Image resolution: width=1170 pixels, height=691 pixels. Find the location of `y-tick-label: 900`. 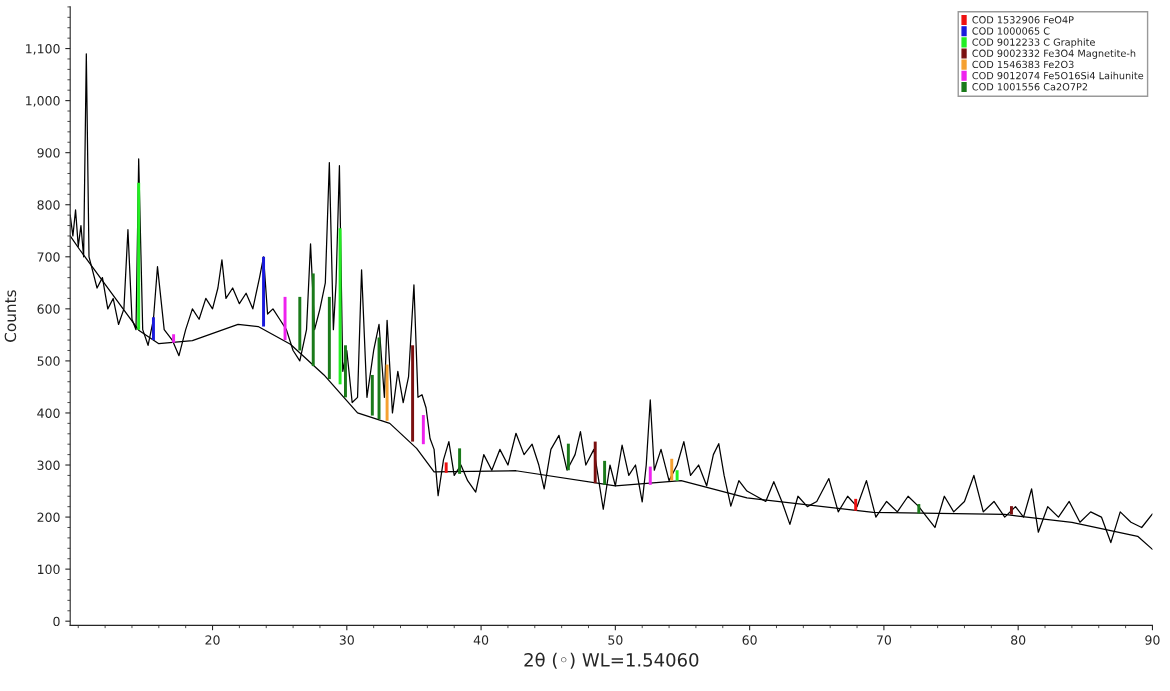

y-tick-label: 900 is located at coordinates (48, 153).